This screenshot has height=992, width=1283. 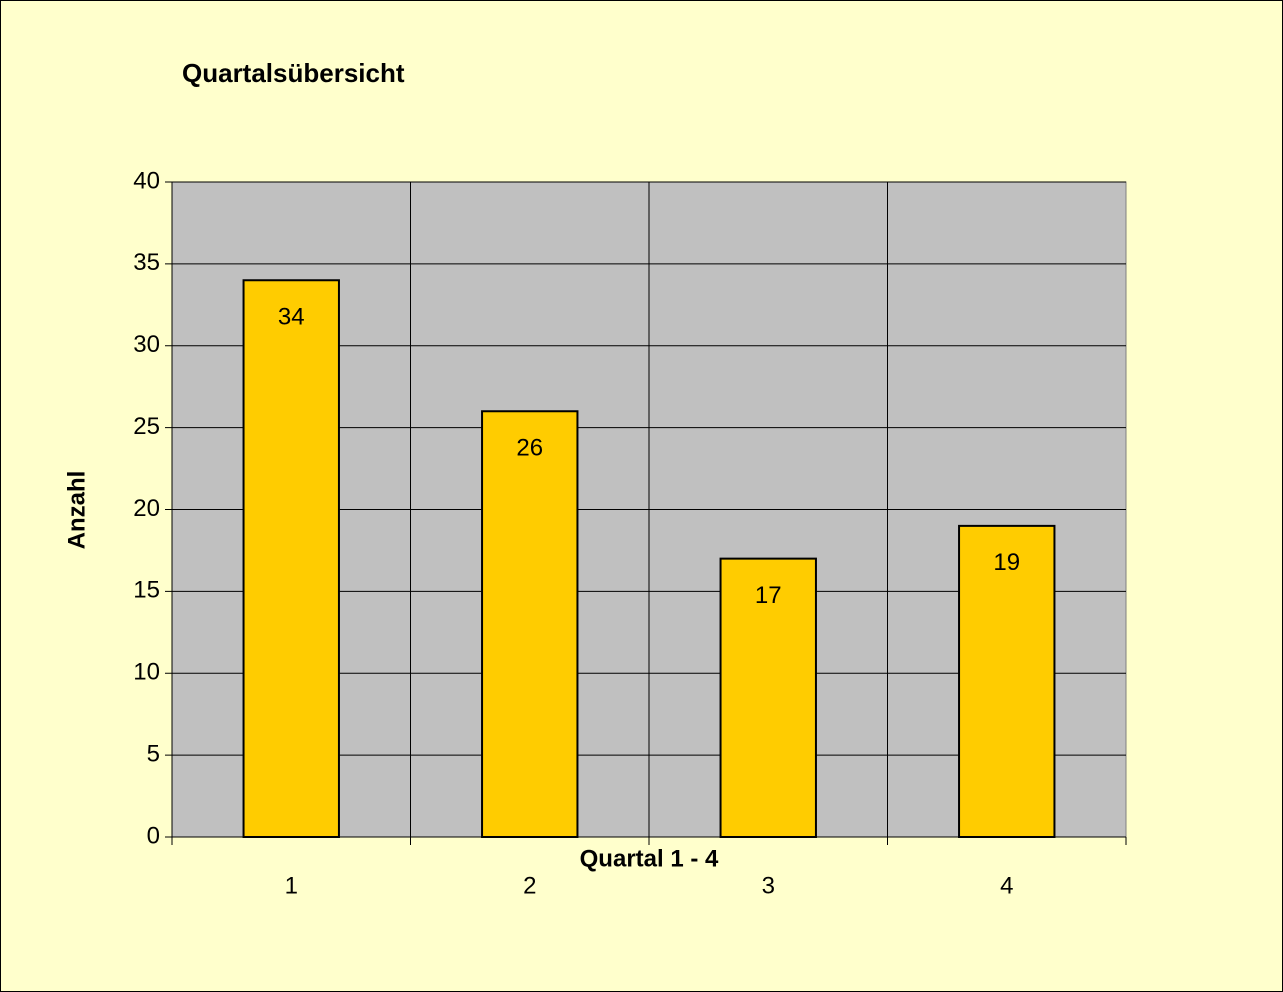 I want to click on y-tick-label: 10, so click(x=146, y=672).